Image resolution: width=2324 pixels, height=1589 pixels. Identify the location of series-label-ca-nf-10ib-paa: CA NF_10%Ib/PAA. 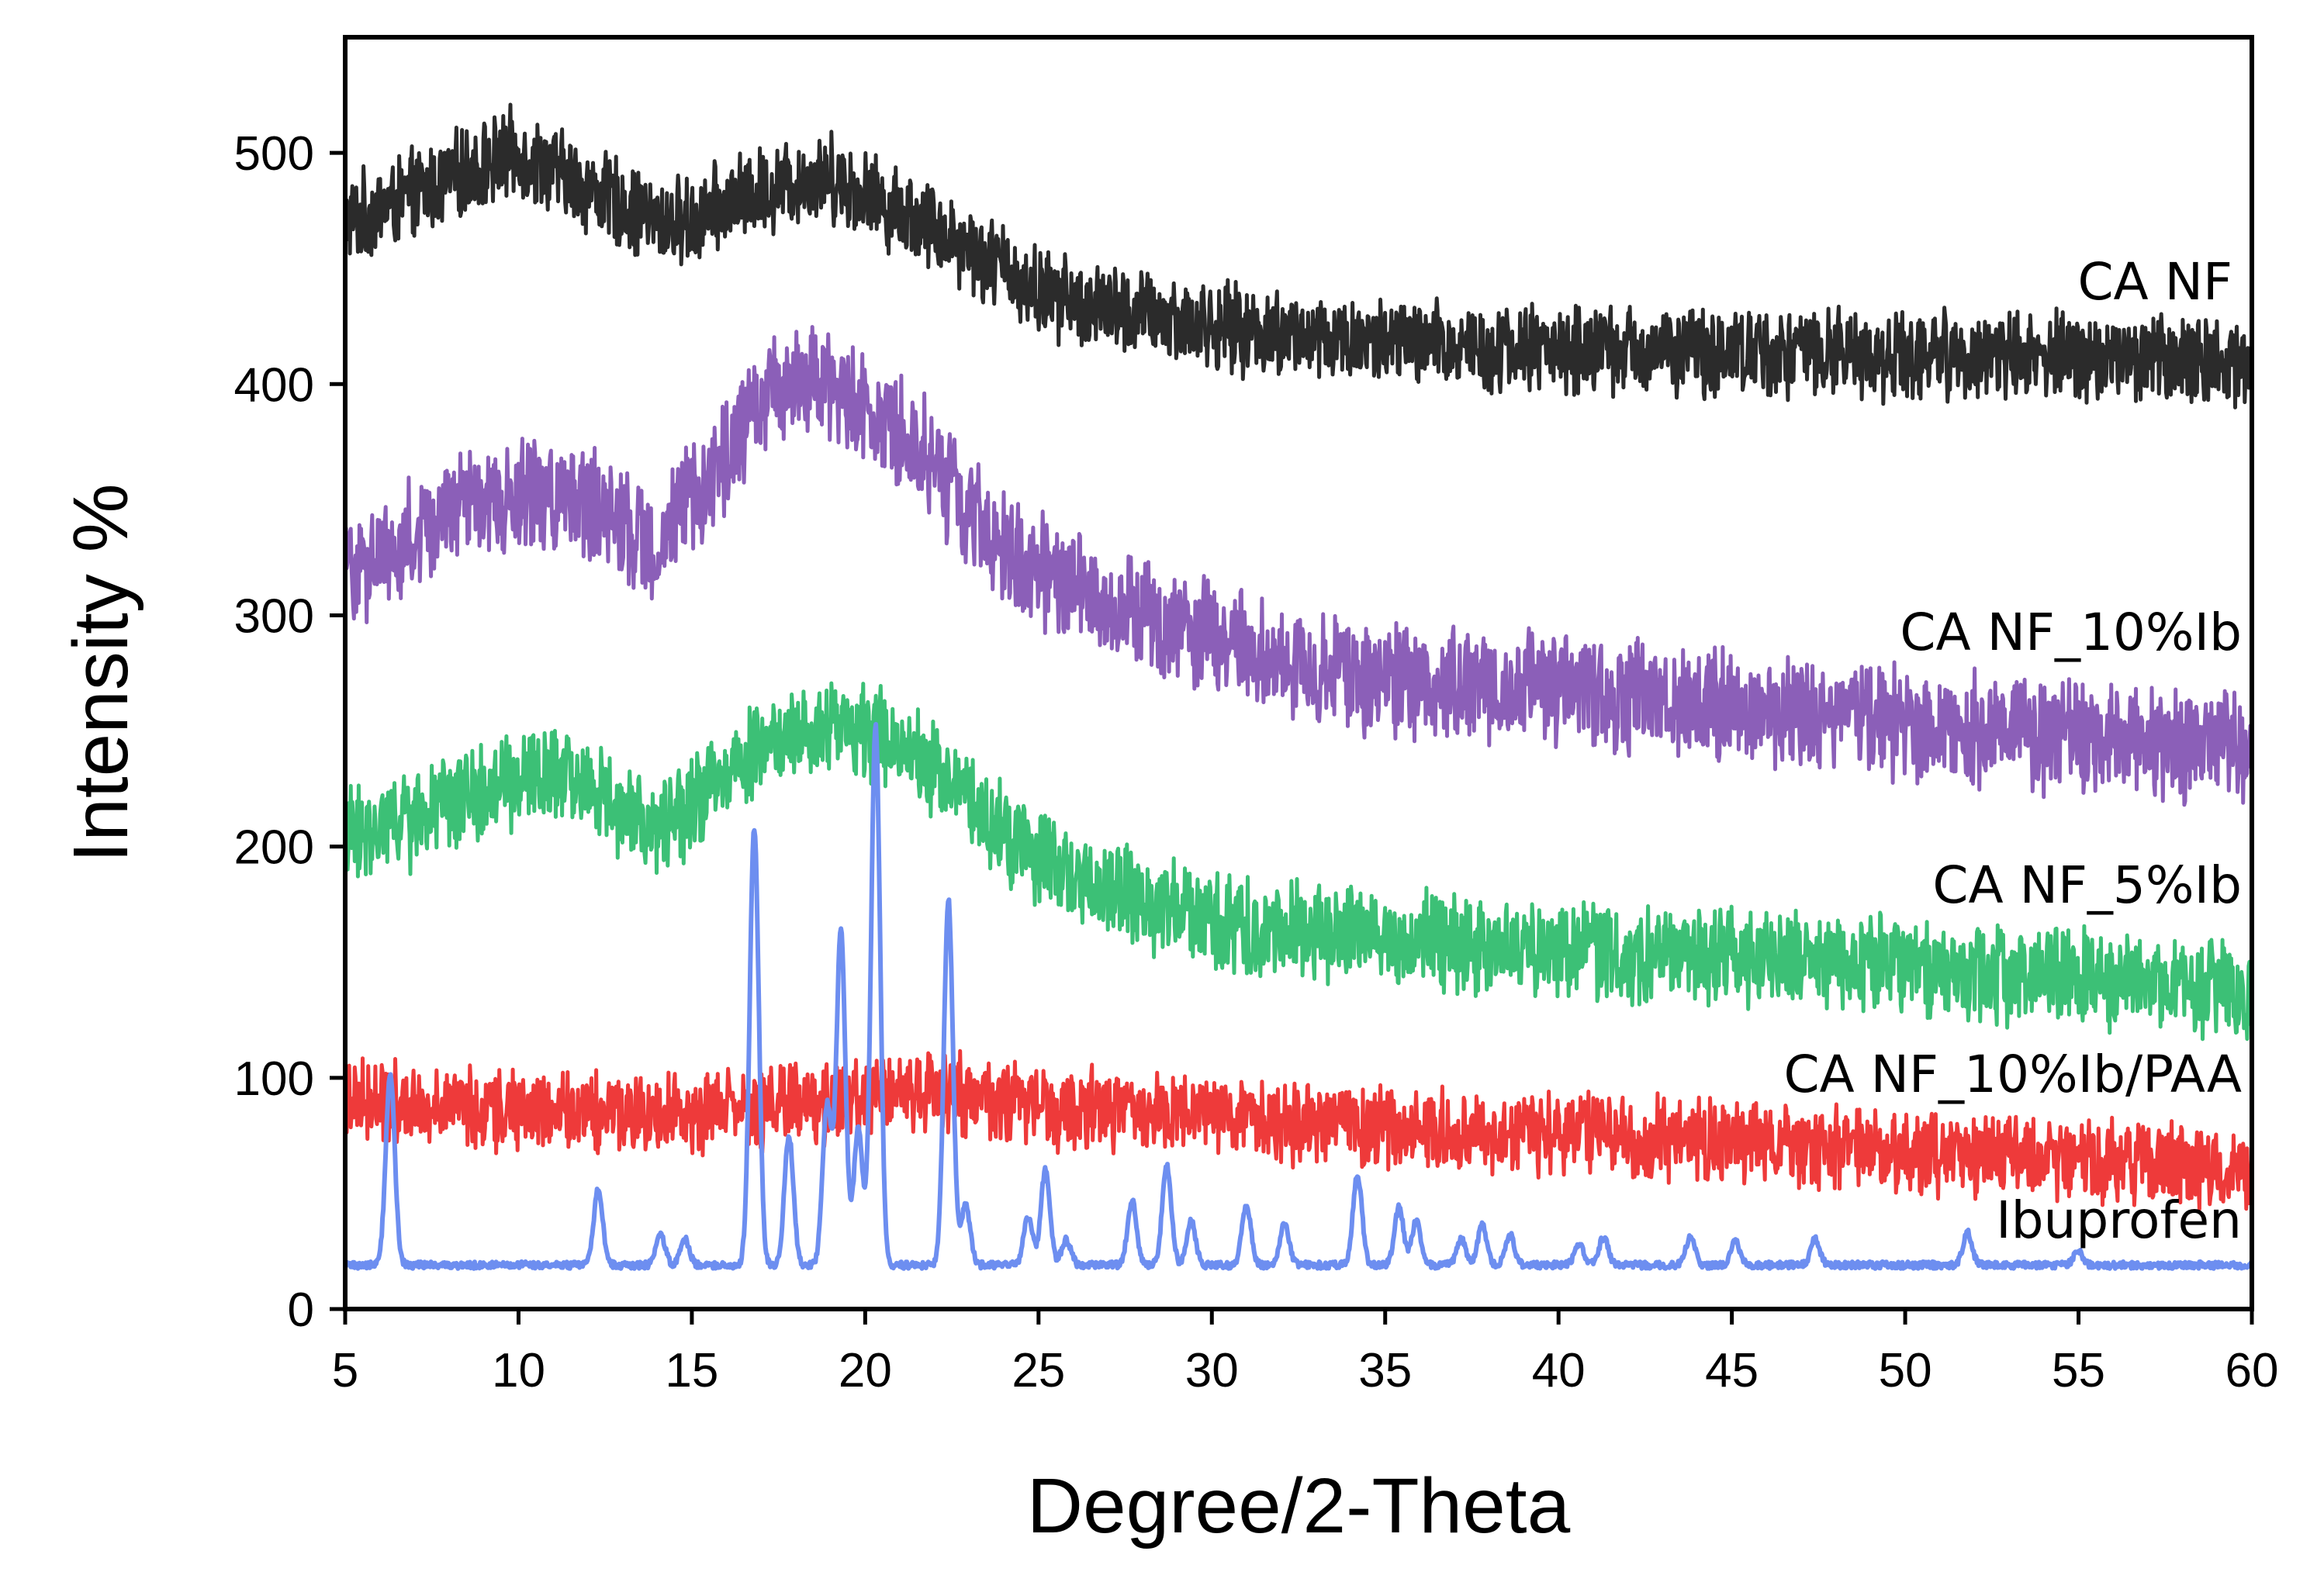
(2012, 1074).